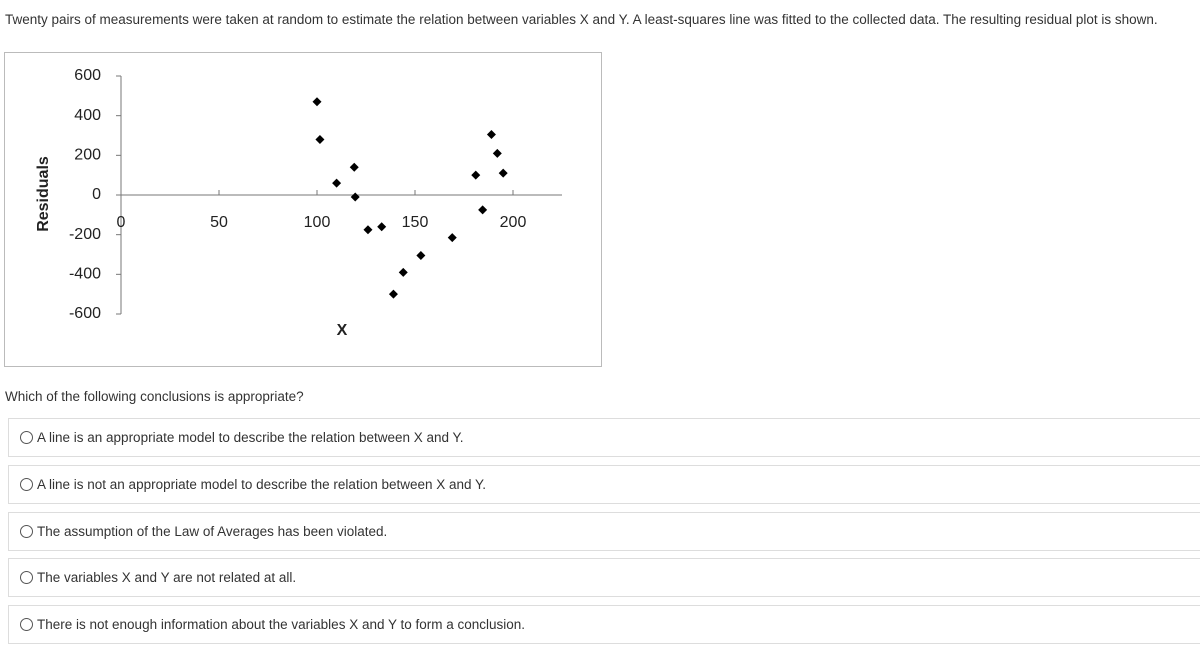 Image resolution: width=1200 pixels, height=648 pixels. Describe the element at coordinates (121, 222) in the screenshot. I see `x-tick-label: 0` at that location.